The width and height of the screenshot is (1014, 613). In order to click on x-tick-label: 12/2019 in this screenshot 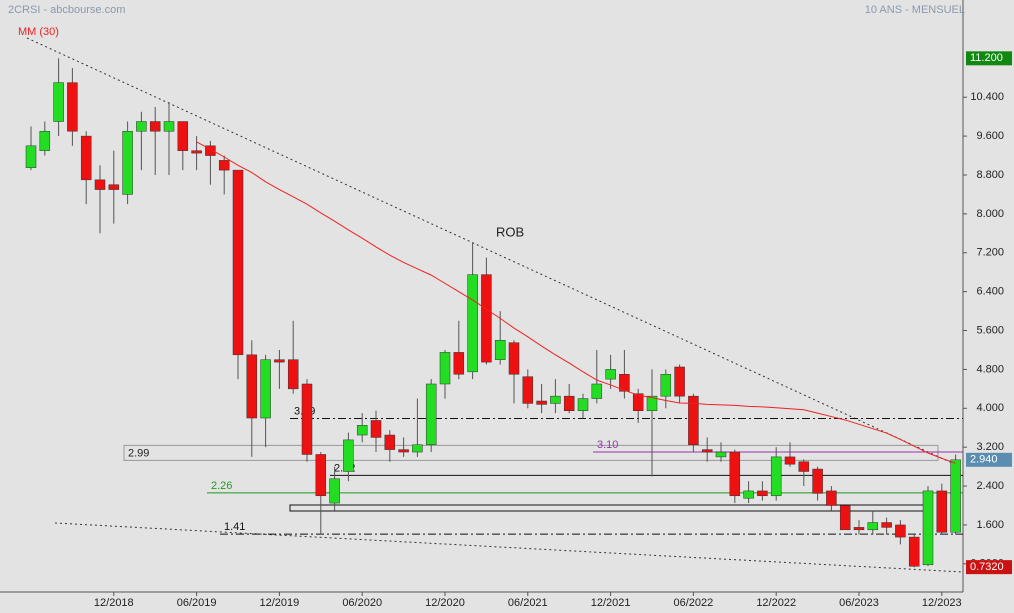, I will do `click(280, 603)`.